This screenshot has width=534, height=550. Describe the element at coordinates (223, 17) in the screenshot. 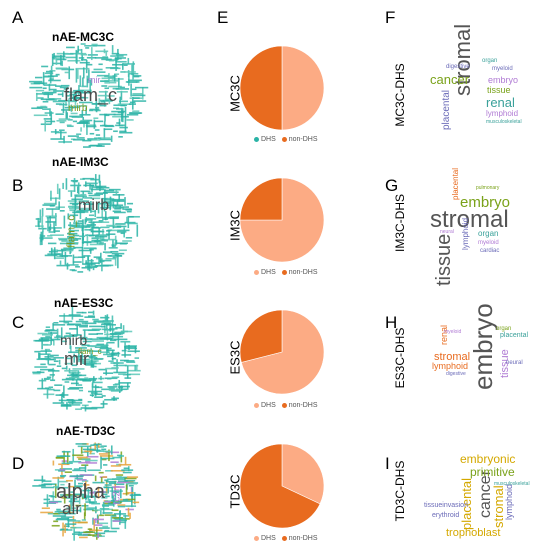

I see `panel-letter-e: E` at that location.